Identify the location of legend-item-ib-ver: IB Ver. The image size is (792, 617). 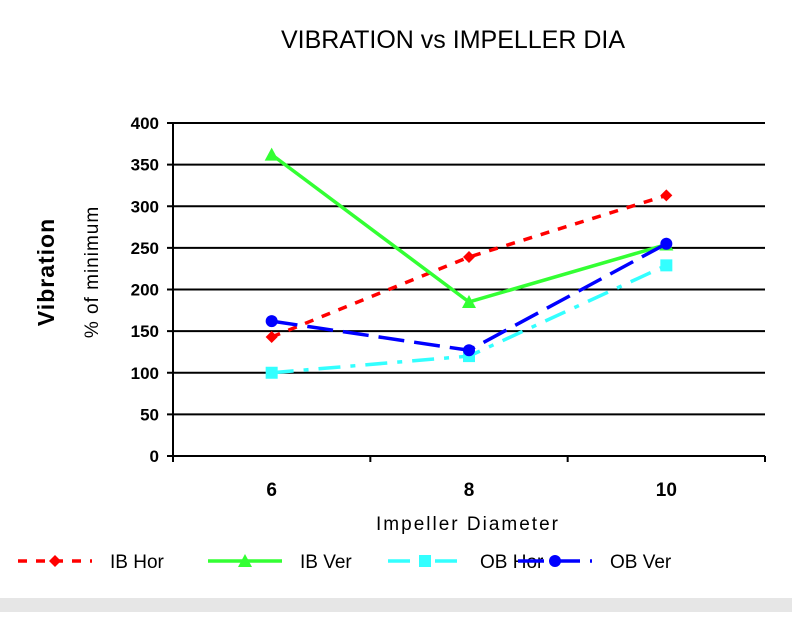
(280, 562).